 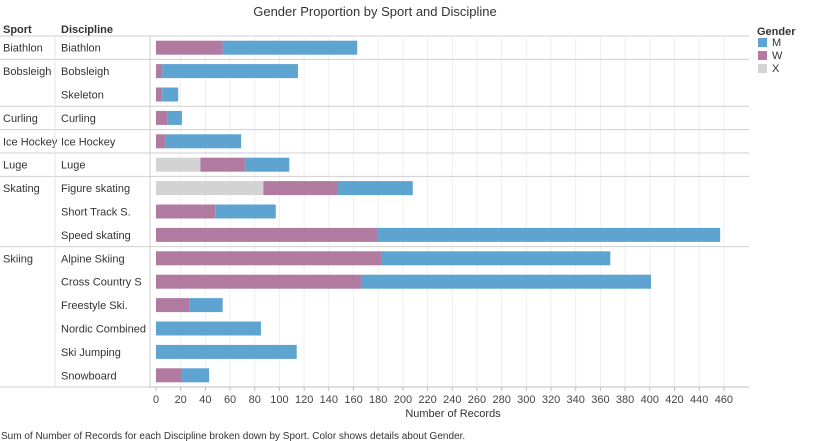 I want to click on x-tick-label: 380, so click(x=625, y=400).